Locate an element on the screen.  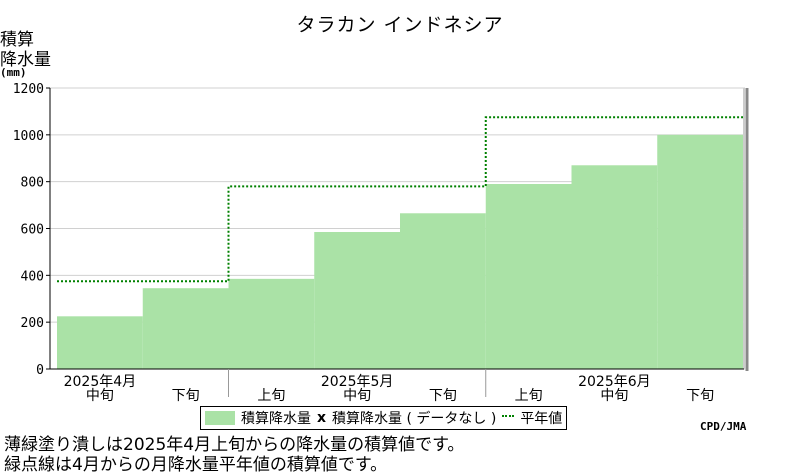
note-line-1: 薄緑塗り潰しは2025年4月上旬からの降水量の積算値です。 is located at coordinates (234, 445).